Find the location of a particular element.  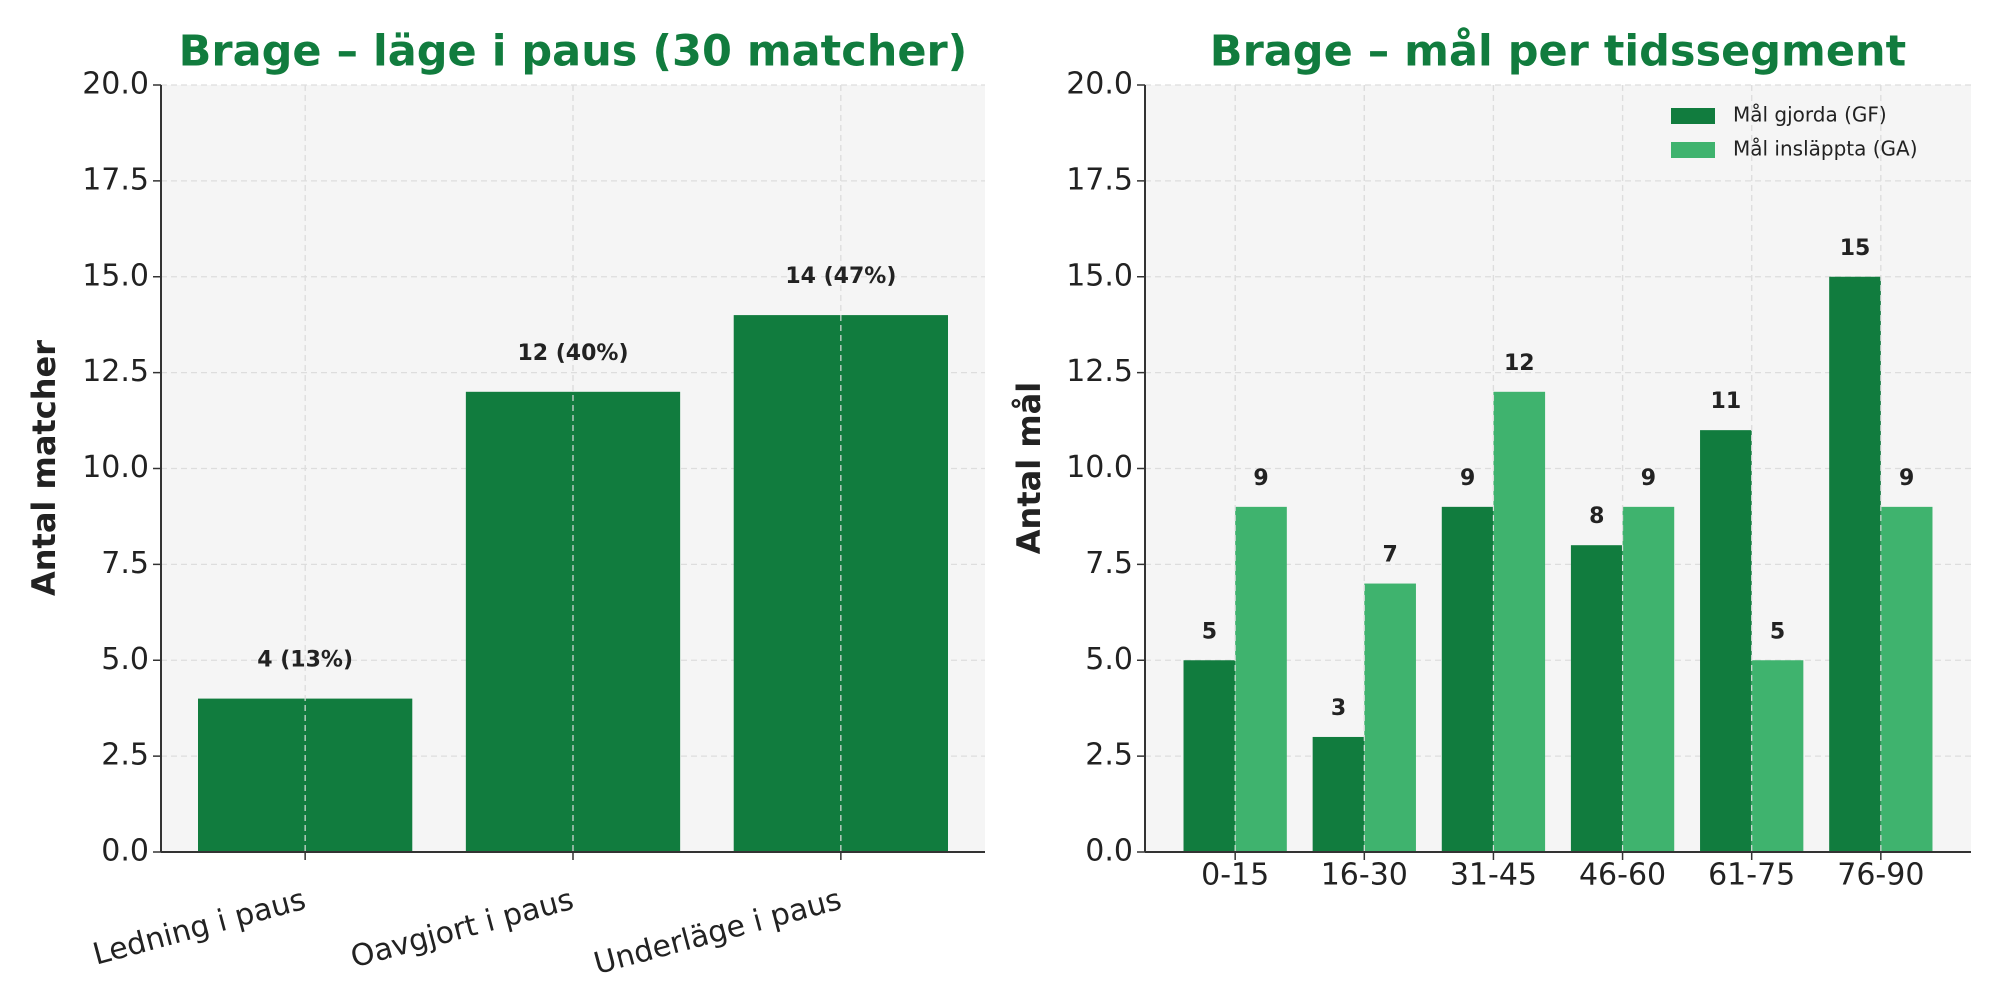

x-tick-label: 31-45 is located at coordinates (1493, 875).